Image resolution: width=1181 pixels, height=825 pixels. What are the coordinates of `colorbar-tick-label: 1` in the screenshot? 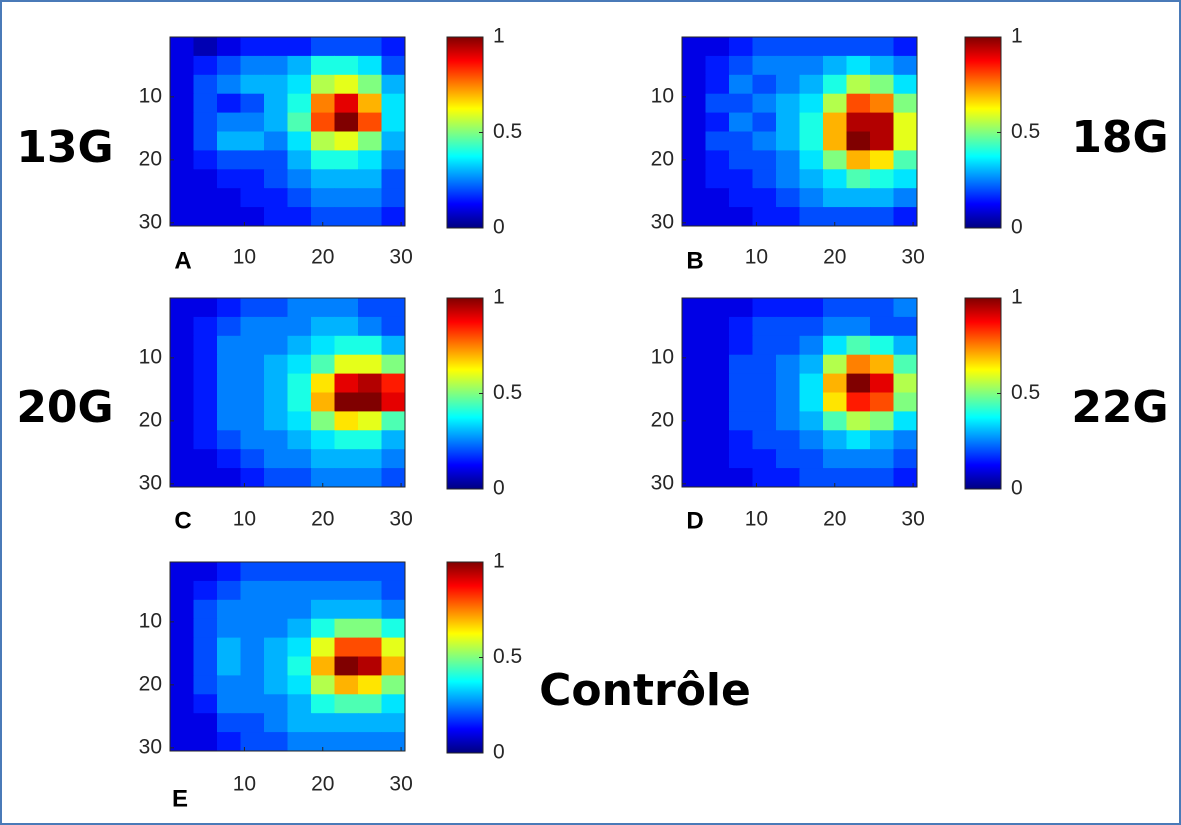 It's located at (1017, 297).